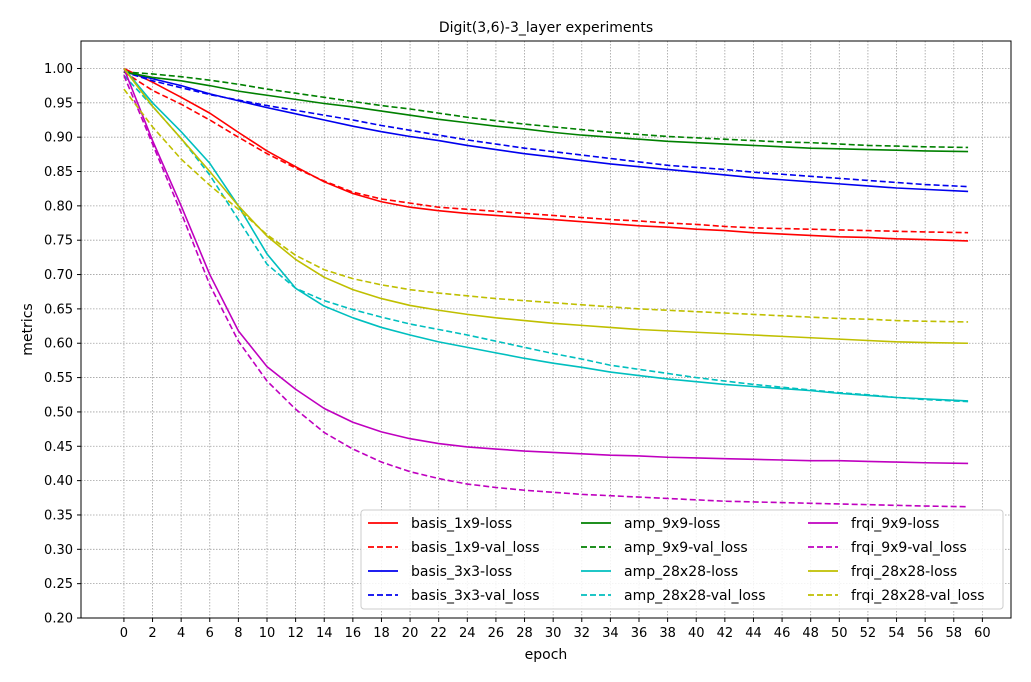  What do you see at coordinates (410, 633) in the screenshot?
I see `x-tick-label: 20` at bounding box center [410, 633].